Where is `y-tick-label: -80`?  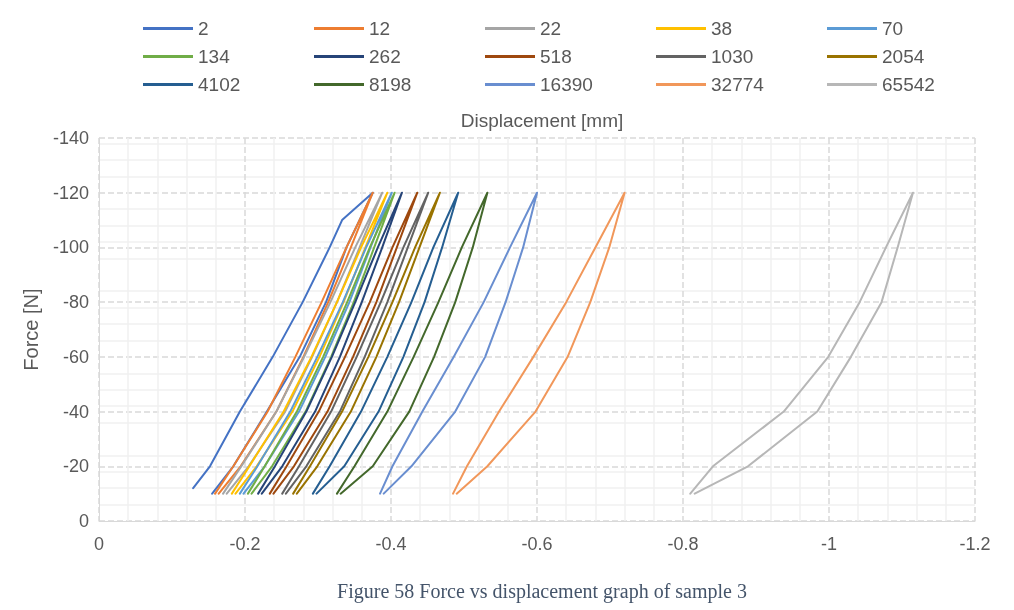 y-tick-label: -80 is located at coordinates (75, 302).